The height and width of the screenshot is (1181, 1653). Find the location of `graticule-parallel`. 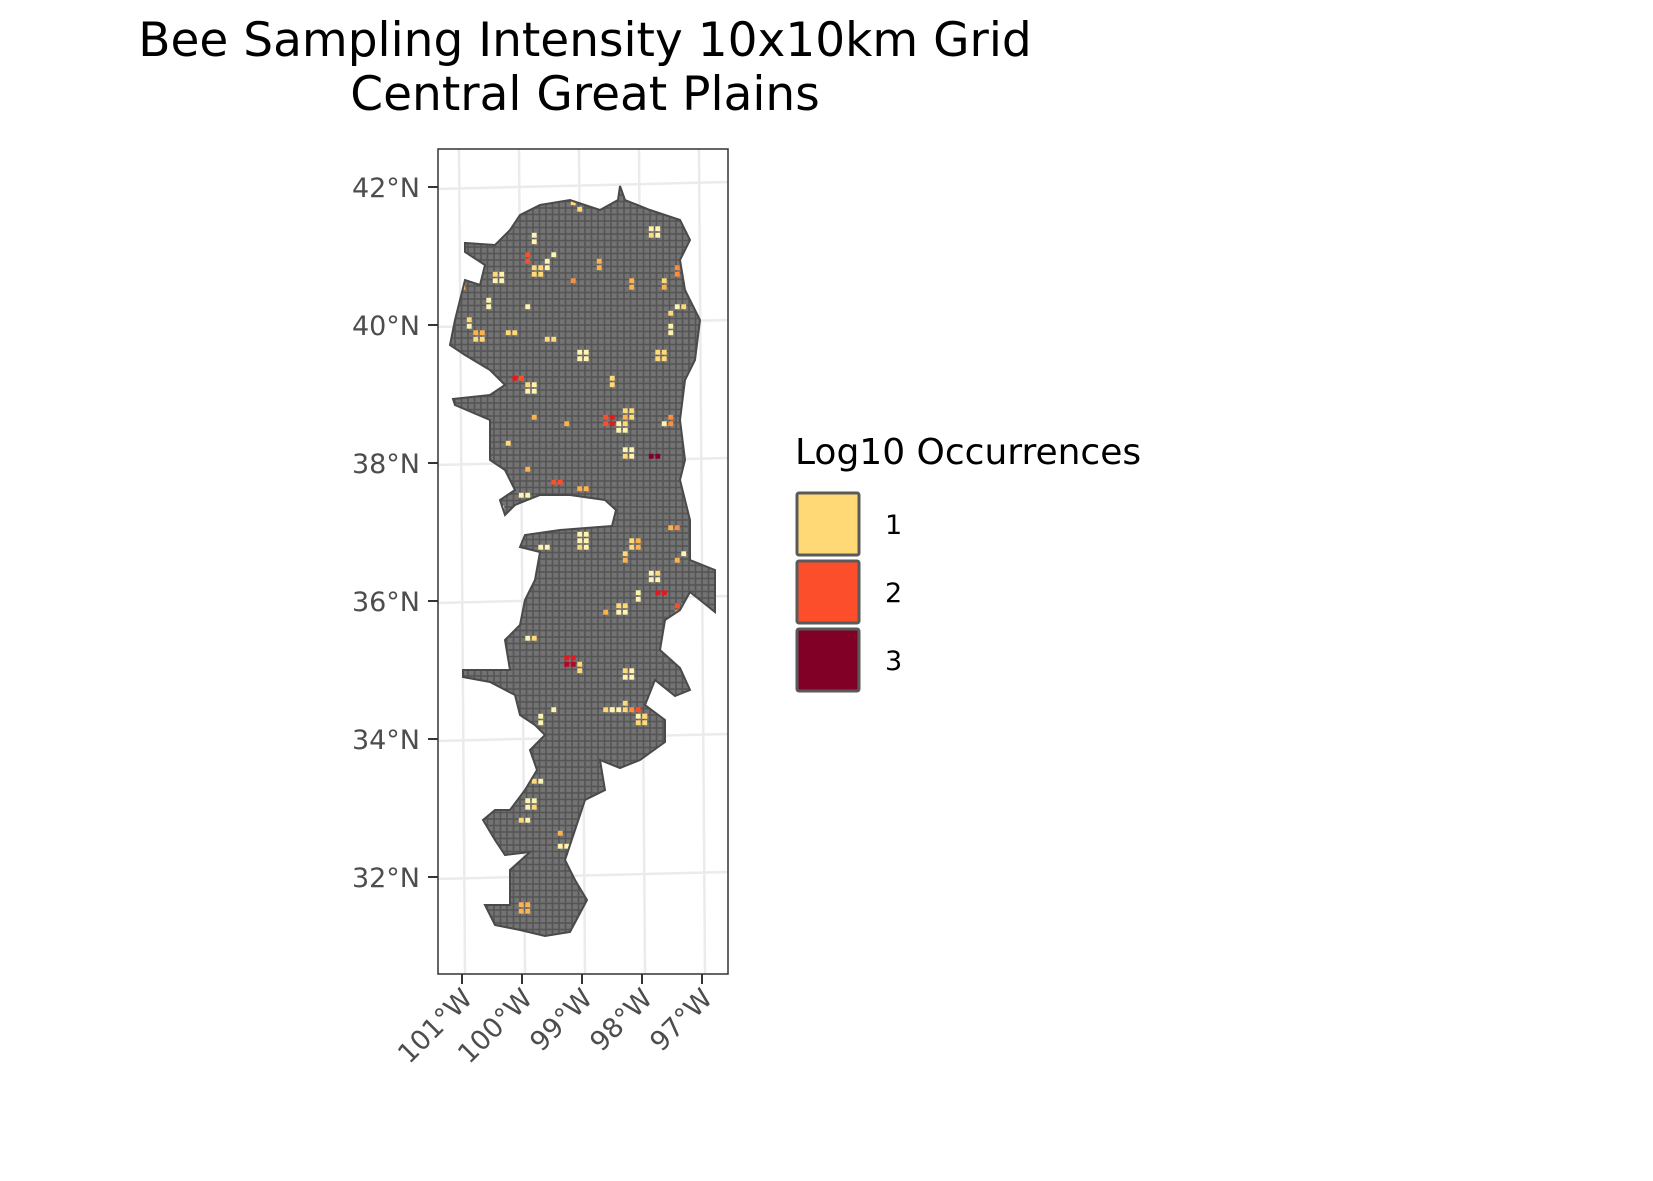

graticule-parallel is located at coordinates (583, 185).